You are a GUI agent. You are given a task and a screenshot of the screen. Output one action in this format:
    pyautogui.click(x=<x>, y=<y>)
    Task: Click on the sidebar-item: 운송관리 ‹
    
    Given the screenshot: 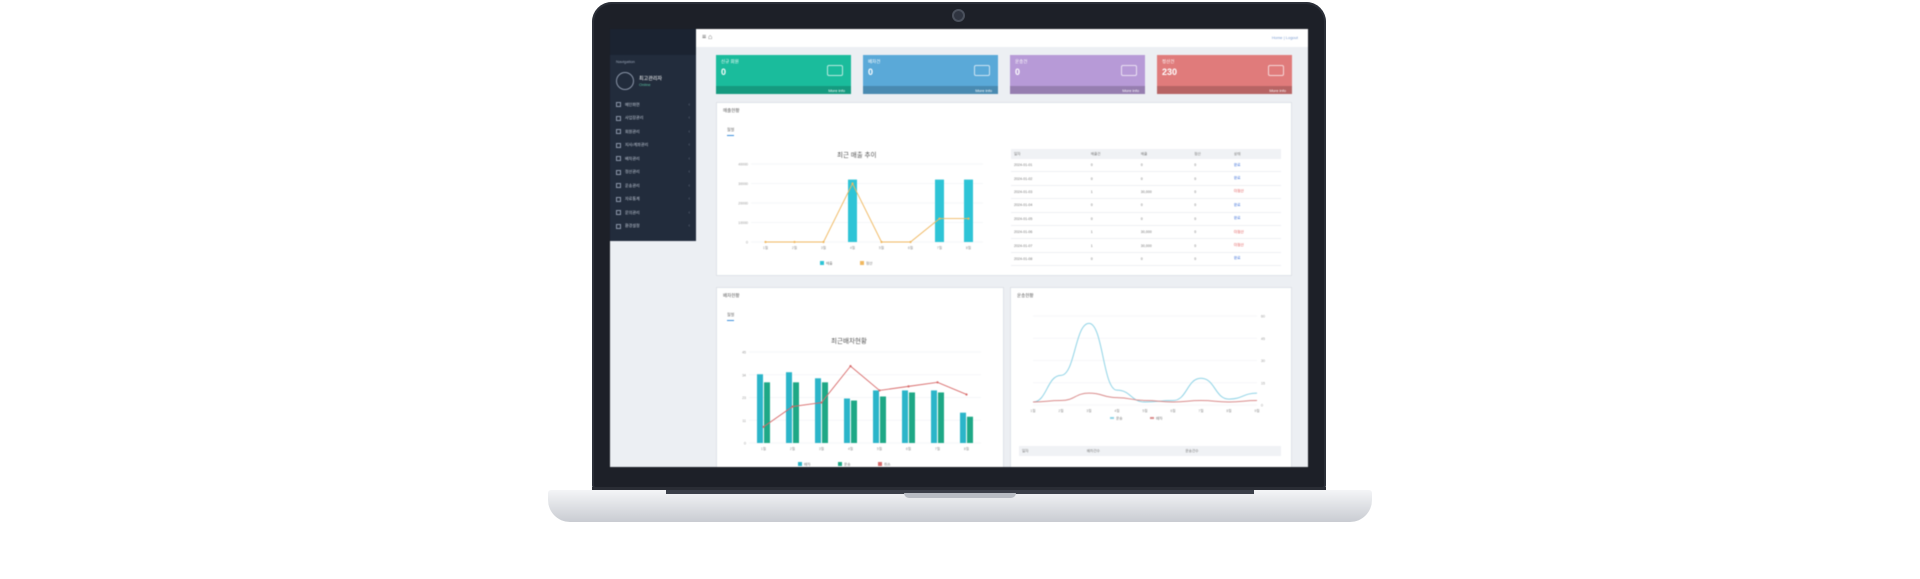 What is the action you would take?
    pyautogui.click(x=653, y=186)
    